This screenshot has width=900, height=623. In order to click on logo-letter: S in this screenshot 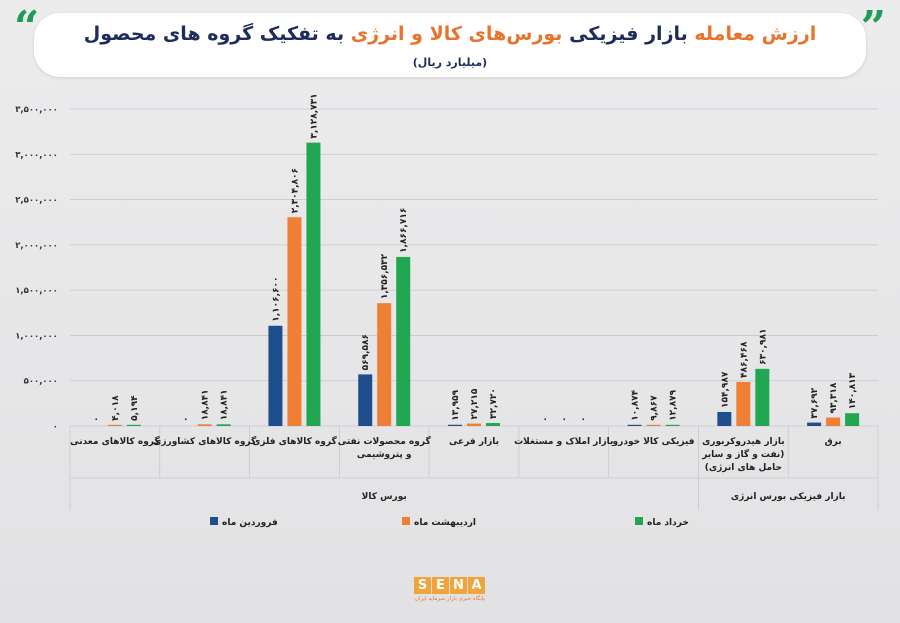, I will do `click(422, 585)`.